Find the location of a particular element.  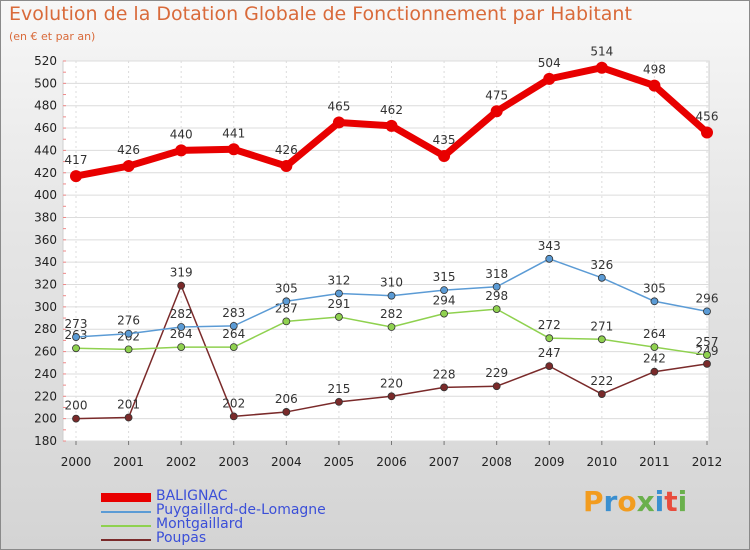

data-label: 326 is located at coordinates (601, 265).